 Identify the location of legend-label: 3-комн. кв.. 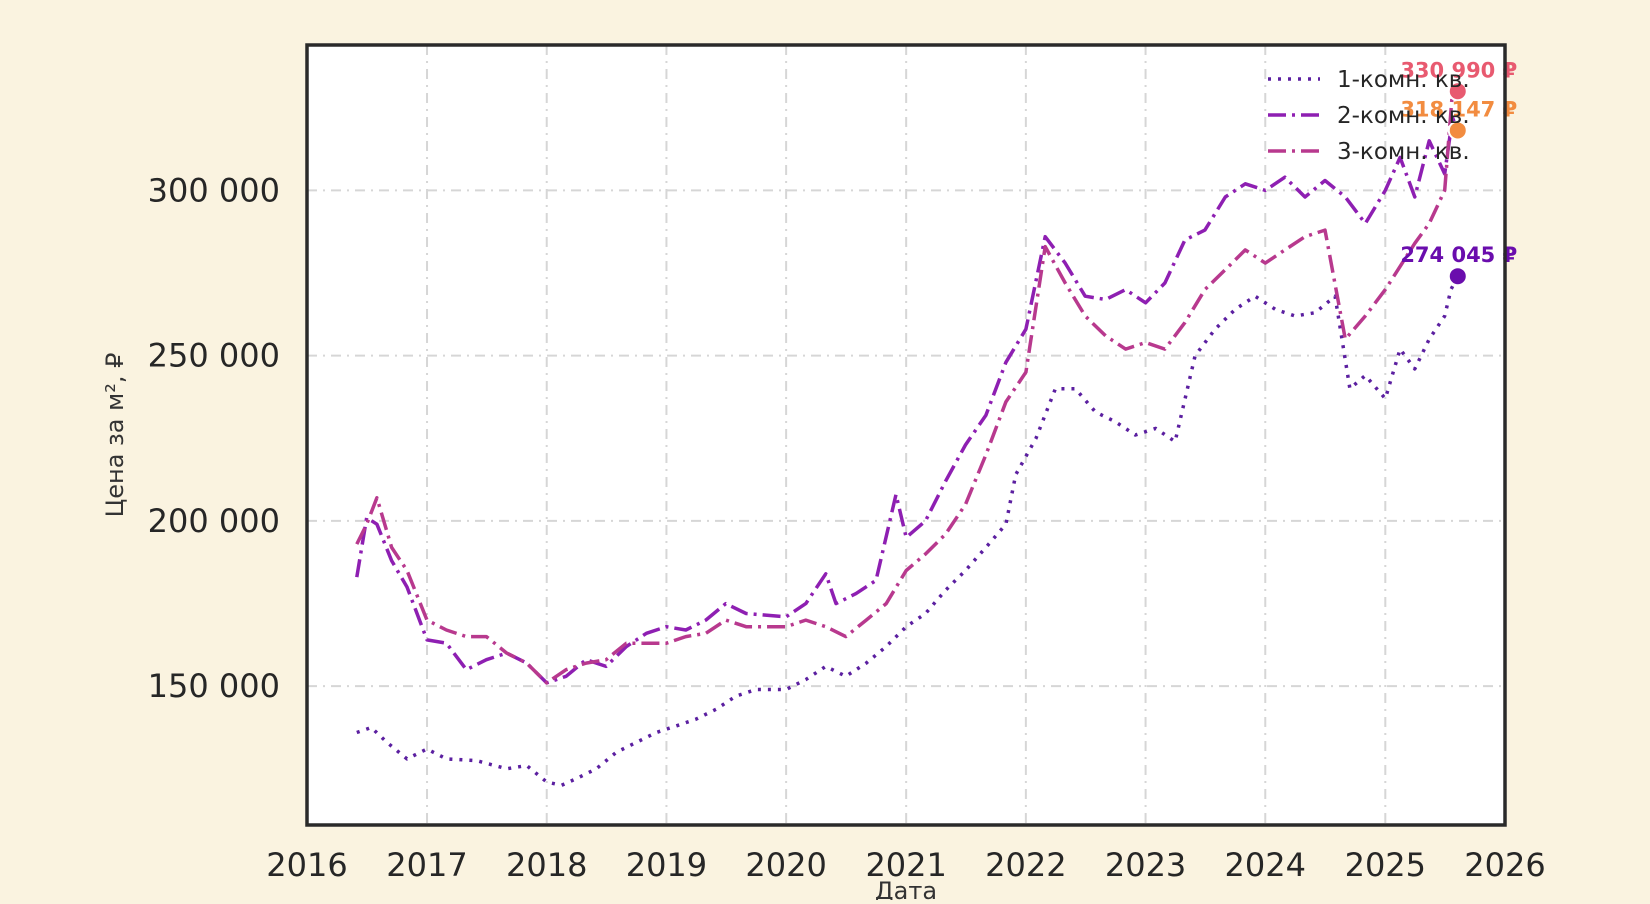
(1403, 152).